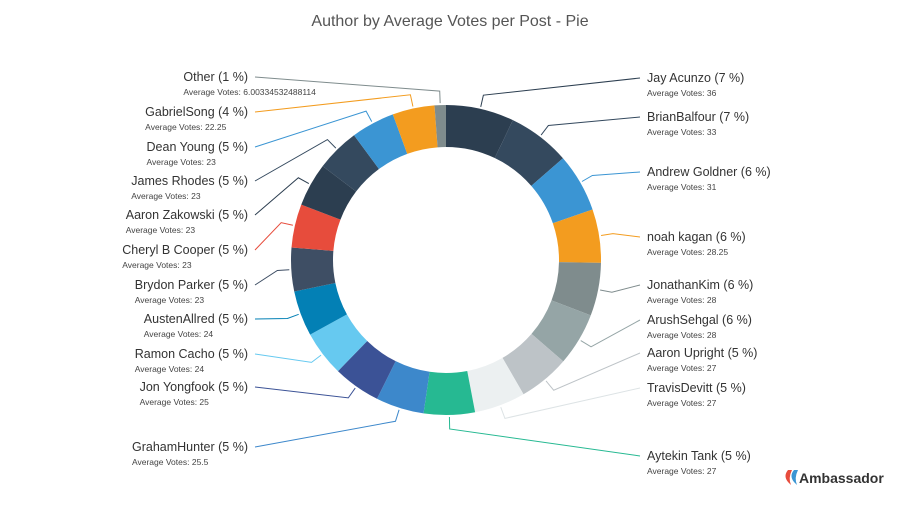  What do you see at coordinates (191, 354) in the screenshot?
I see `slice-label: Ramon Cacho (5 %)` at bounding box center [191, 354].